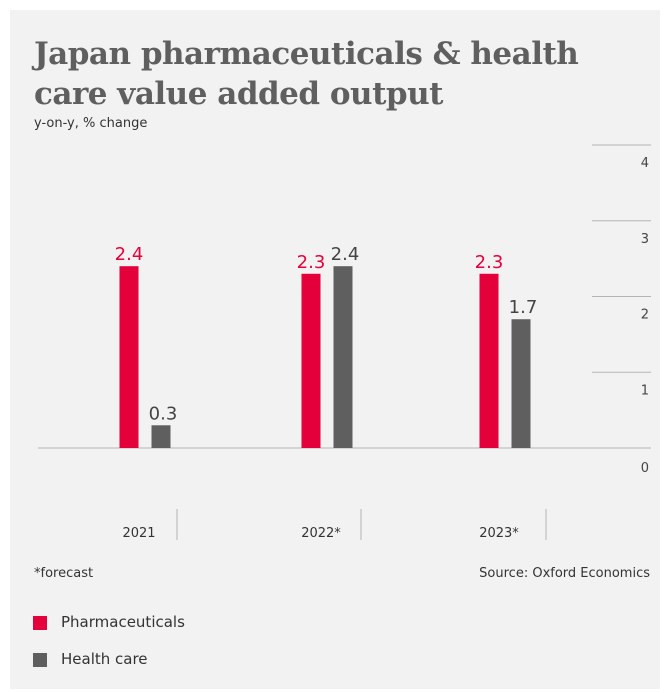 The image size is (664, 693). Describe the element at coordinates (645, 390) in the screenshot. I see `y-tick-label: 1` at that location.